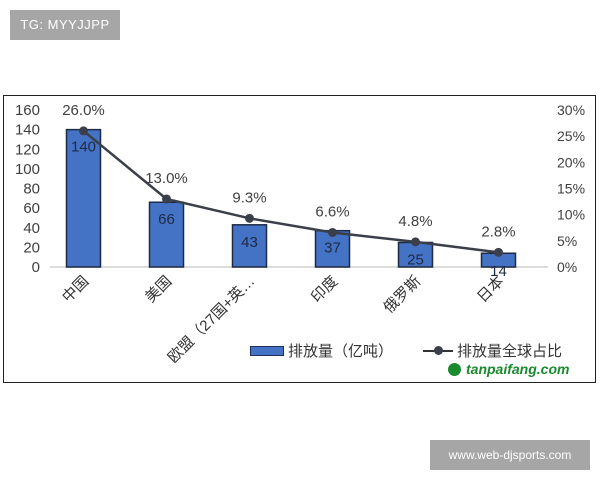  What do you see at coordinates (31, 208) in the screenshot?
I see `left-tick-label: 60` at bounding box center [31, 208].